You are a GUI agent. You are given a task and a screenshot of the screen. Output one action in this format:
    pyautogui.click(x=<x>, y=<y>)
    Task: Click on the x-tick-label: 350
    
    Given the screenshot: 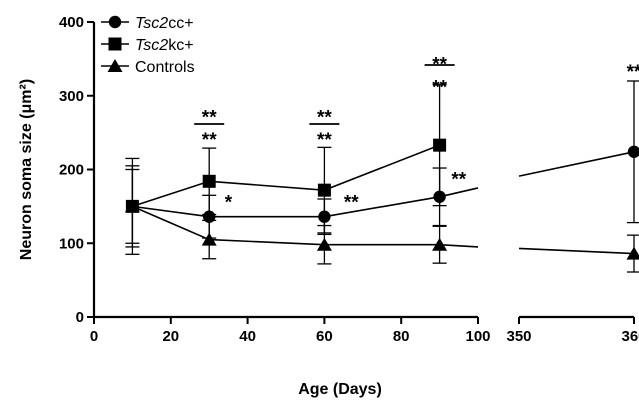 What is the action you would take?
    pyautogui.click(x=518, y=336)
    